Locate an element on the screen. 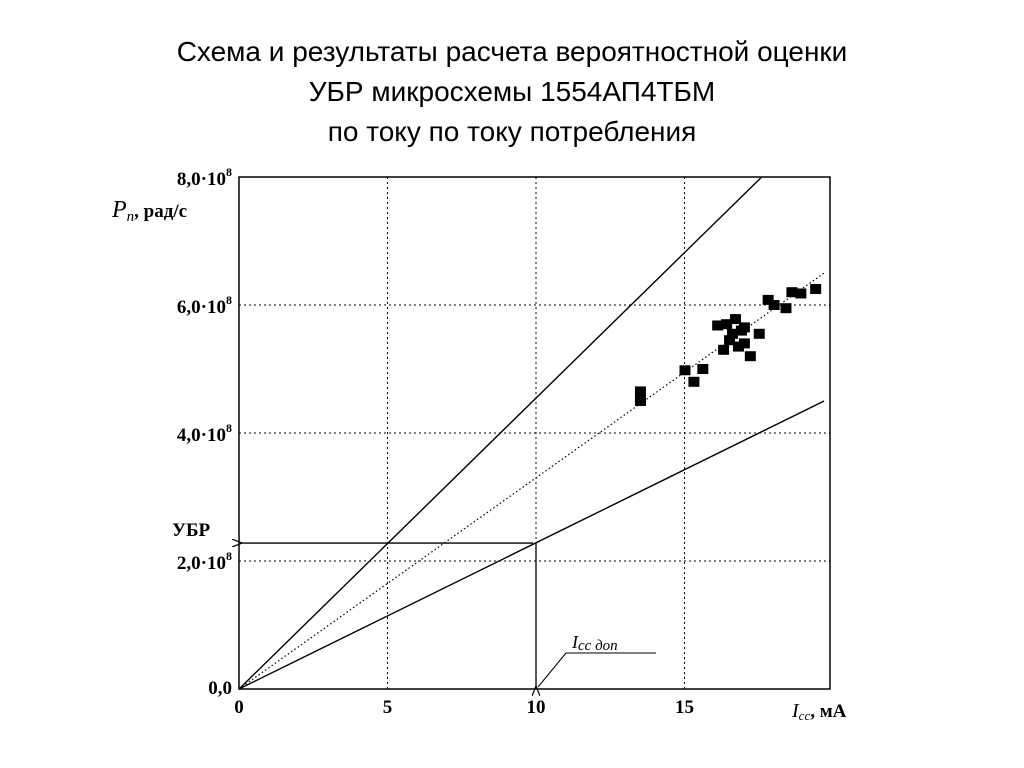 Image resolution: width=1024 pixels, height=768 pixels. y-axis-subscript: п is located at coordinates (131, 217).